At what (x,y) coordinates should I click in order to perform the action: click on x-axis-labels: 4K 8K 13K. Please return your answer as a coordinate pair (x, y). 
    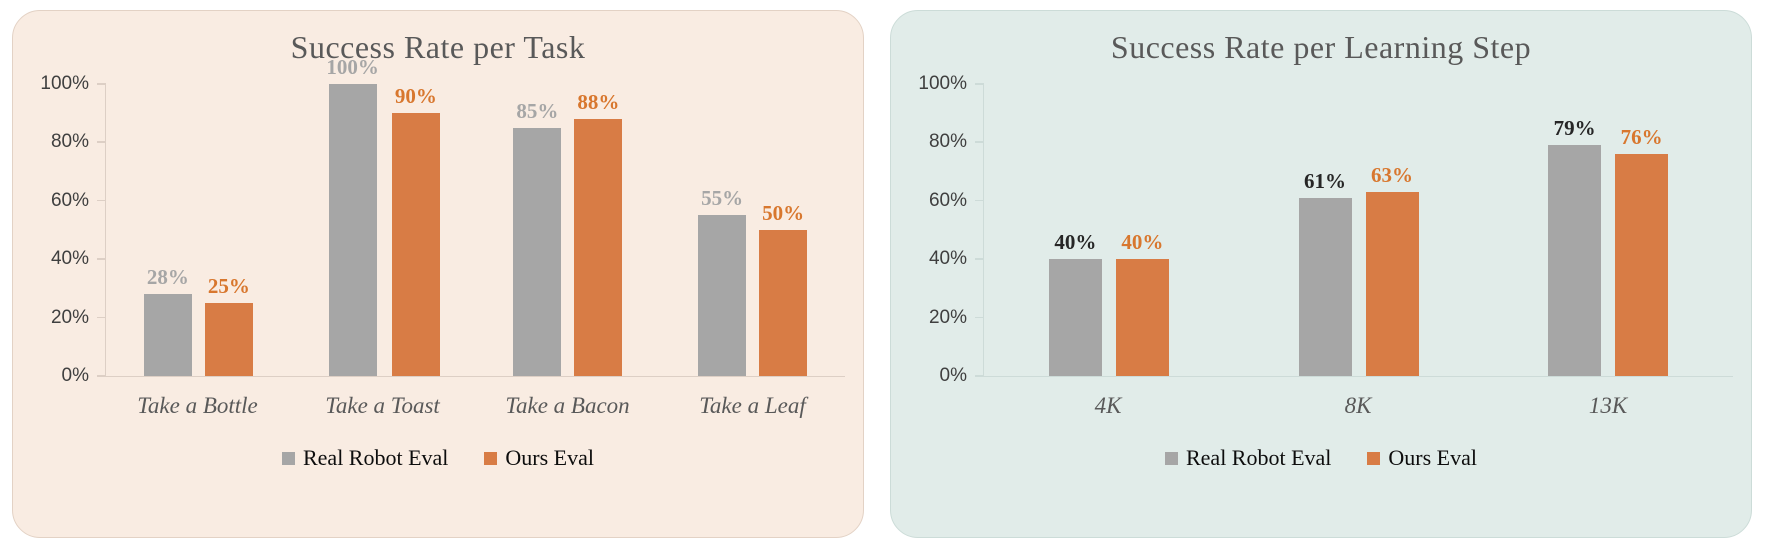
    Looking at the image, I should click on (1358, 406).